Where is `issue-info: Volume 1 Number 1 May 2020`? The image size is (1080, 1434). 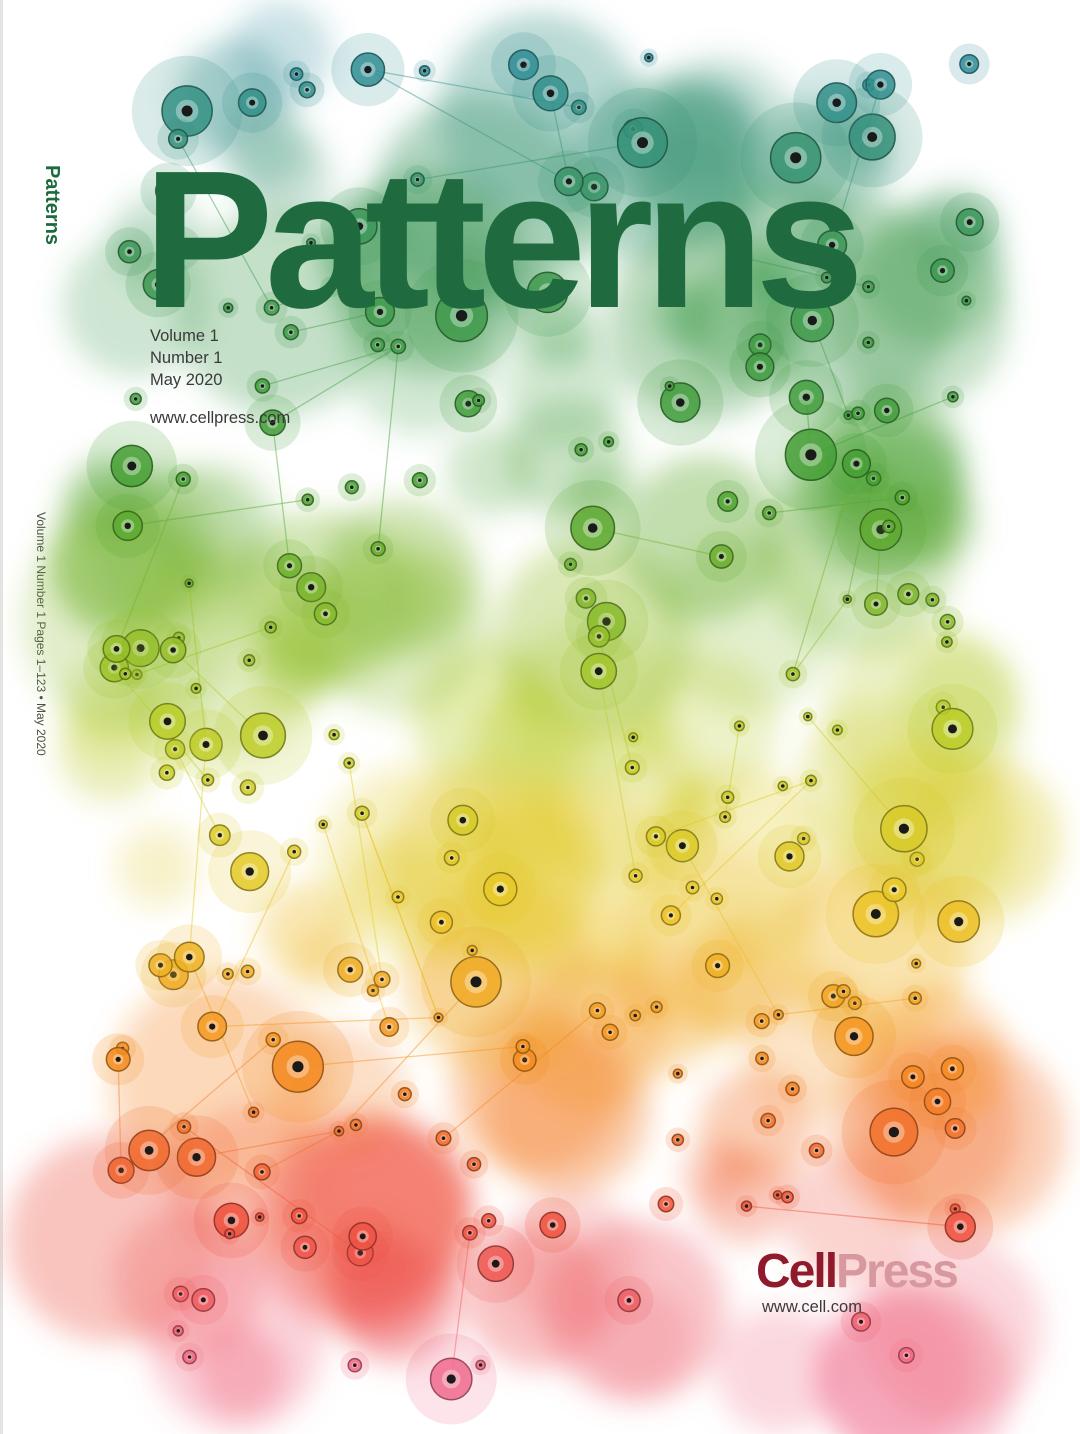 issue-info: Volume 1 Number 1 May 2020 is located at coordinates (186, 358).